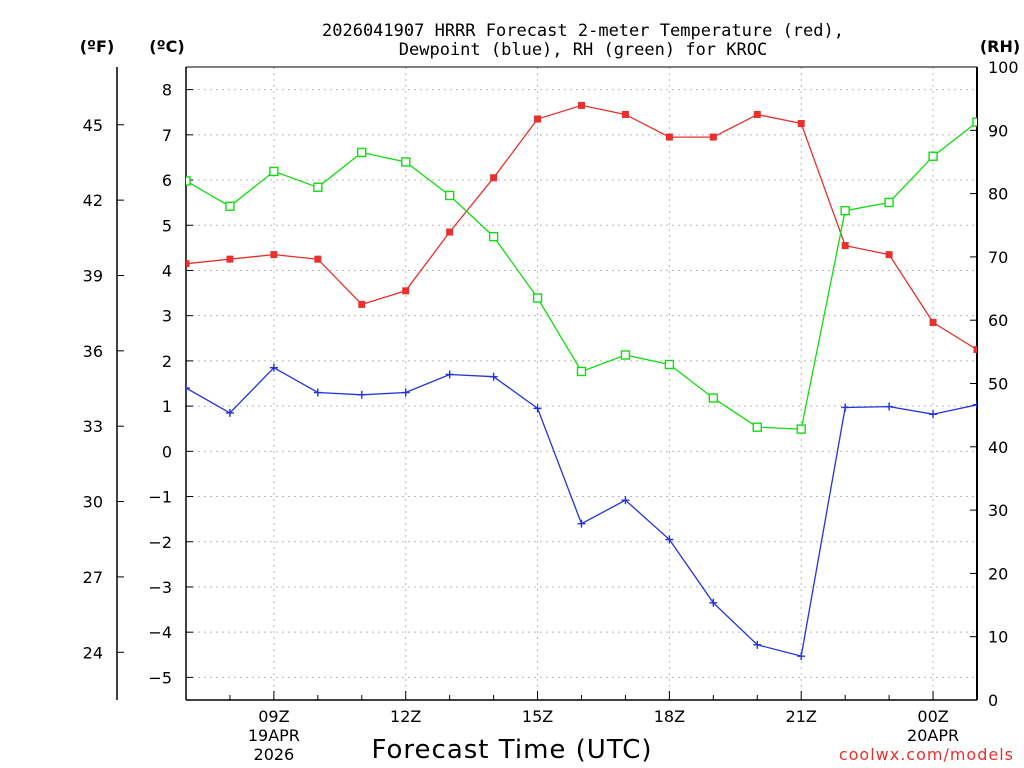  I want to click on rh-unit-label: (RH), so click(1000, 46).